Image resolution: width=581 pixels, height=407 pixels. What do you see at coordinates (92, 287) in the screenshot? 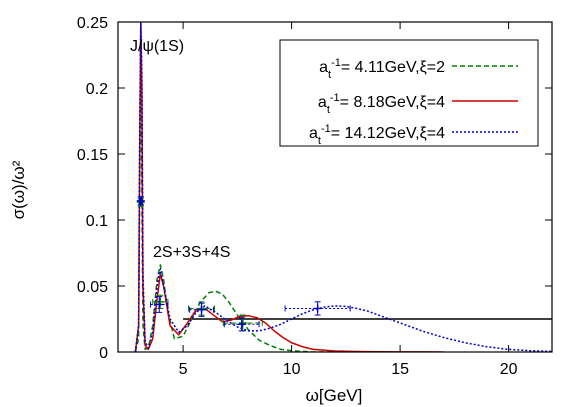
I see `y-tick-label: 0.05` at bounding box center [92, 287].